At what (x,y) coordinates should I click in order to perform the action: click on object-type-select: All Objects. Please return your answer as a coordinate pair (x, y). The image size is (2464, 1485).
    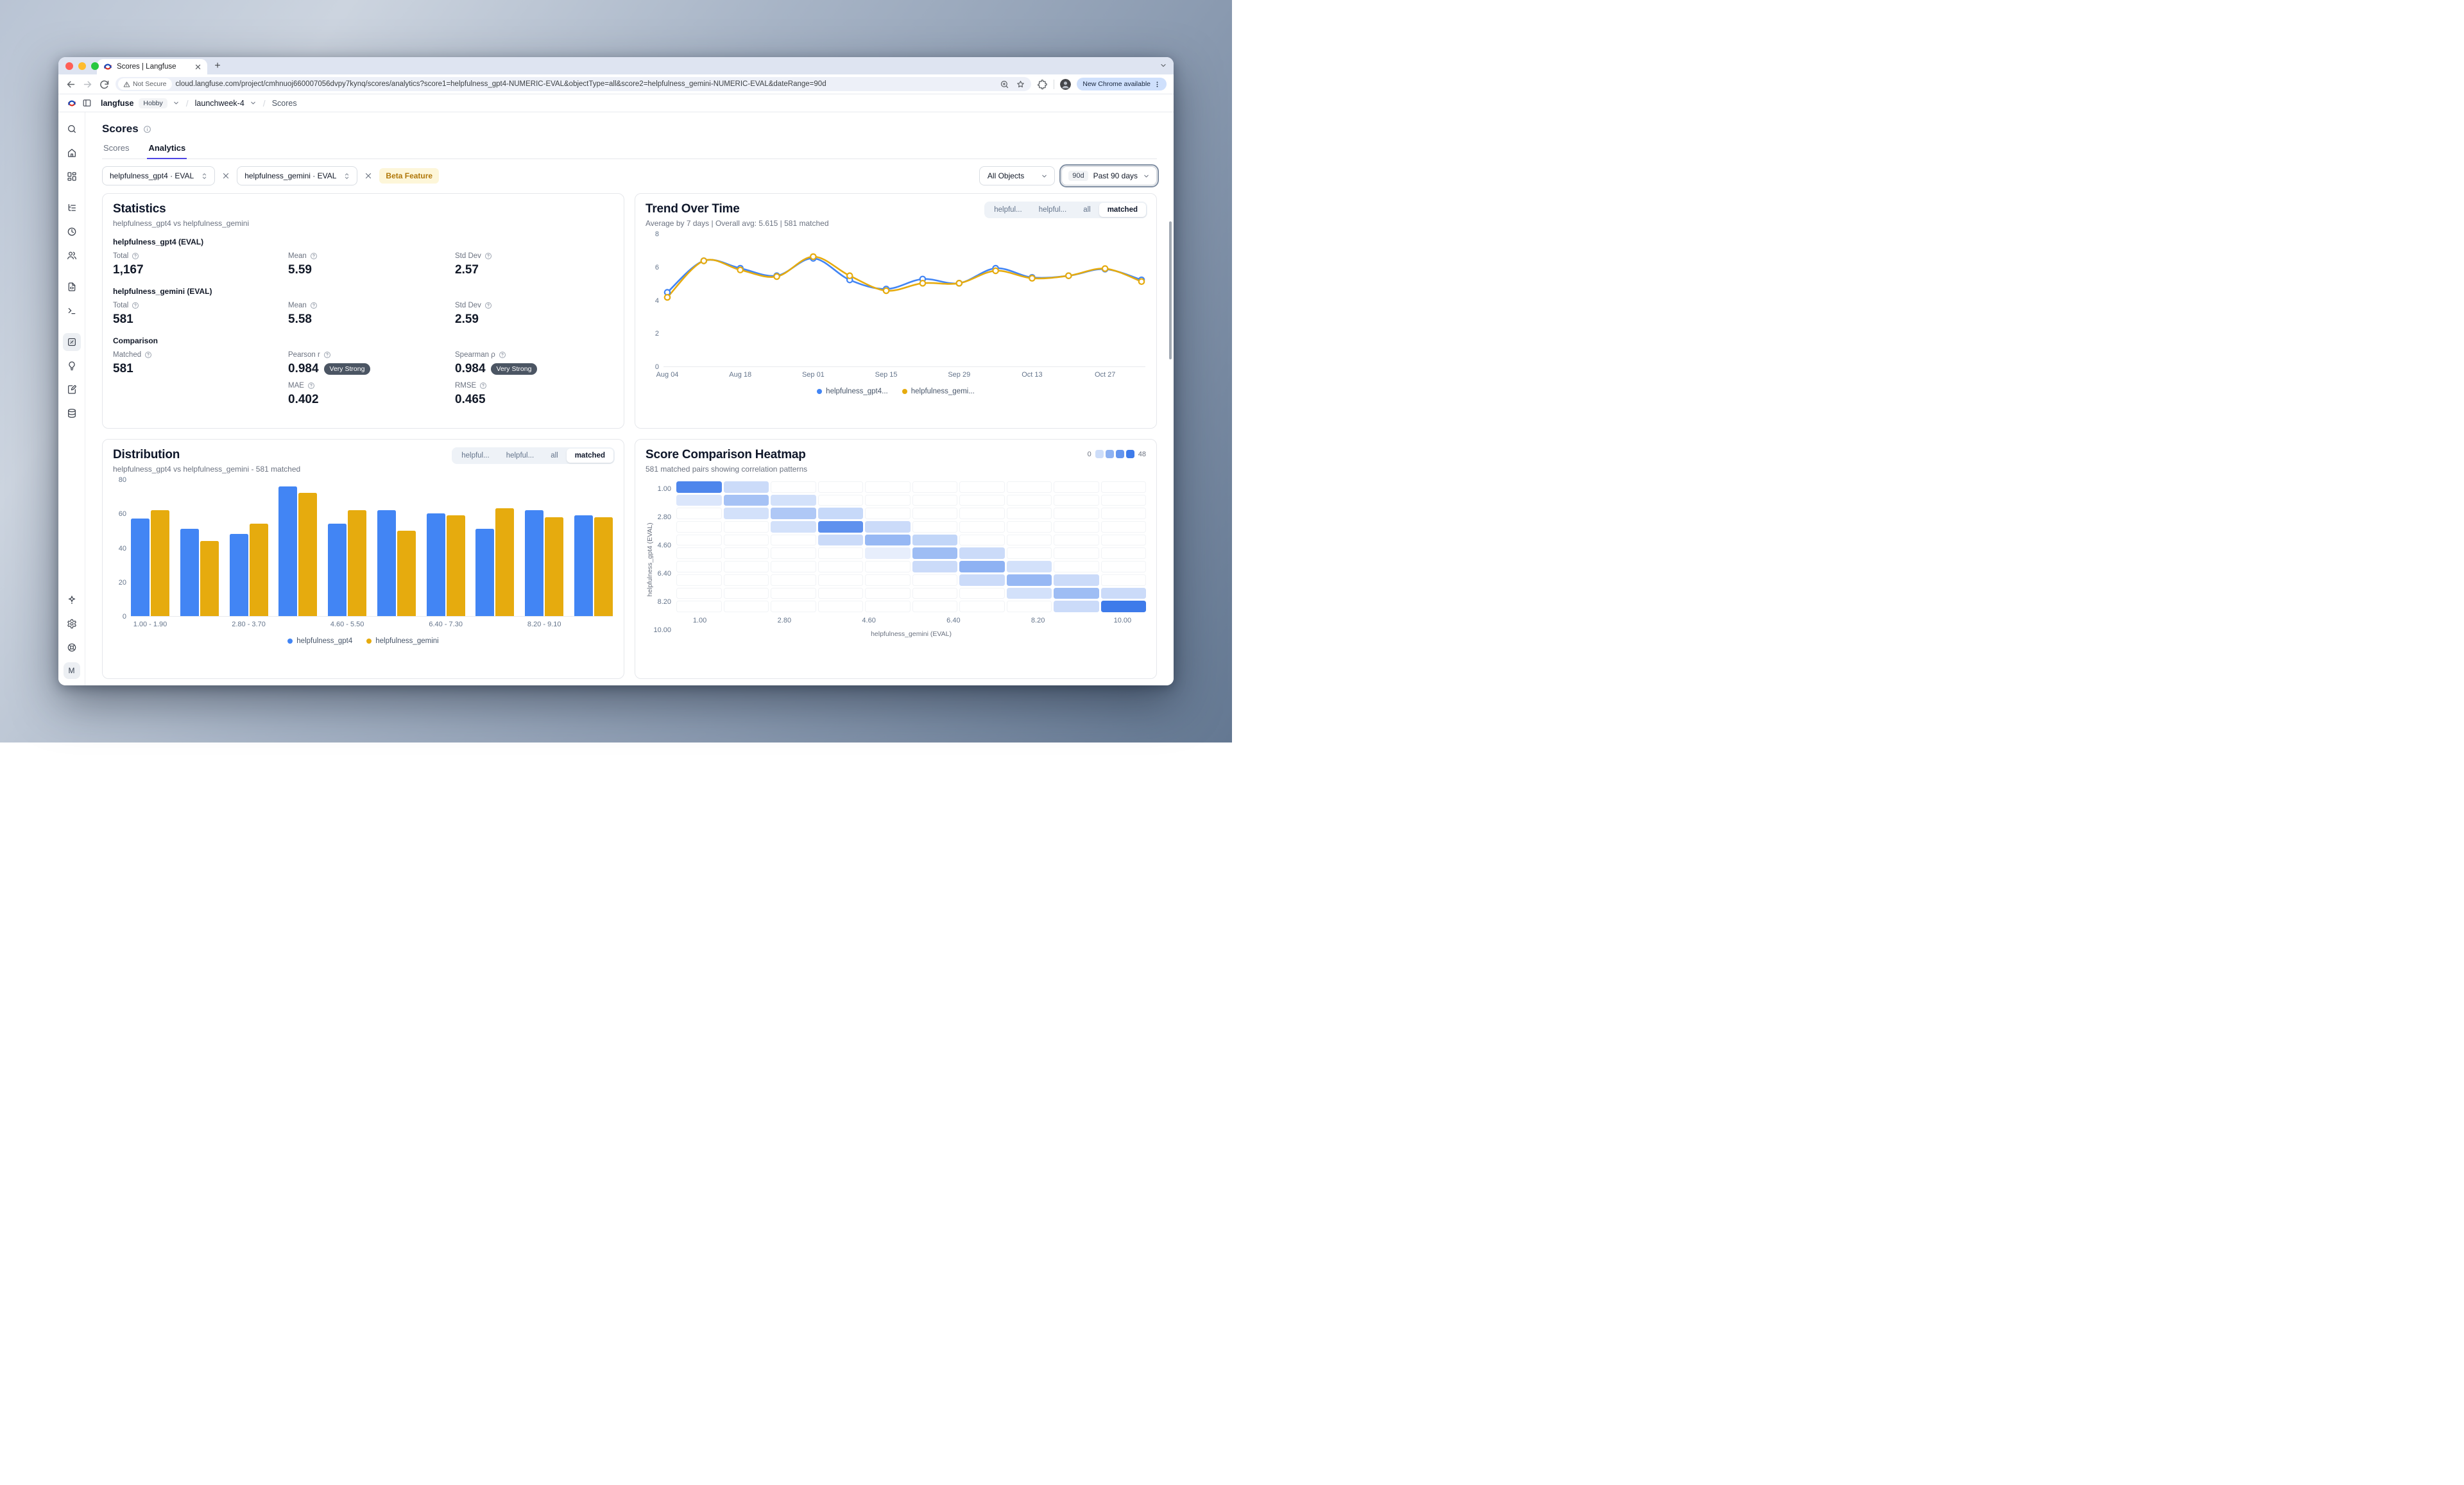
    Looking at the image, I should click on (1018, 175).